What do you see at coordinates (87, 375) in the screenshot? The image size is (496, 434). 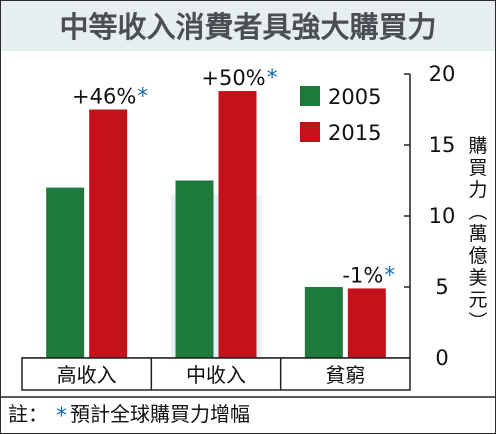 I see `category-label-0: 高收入` at bounding box center [87, 375].